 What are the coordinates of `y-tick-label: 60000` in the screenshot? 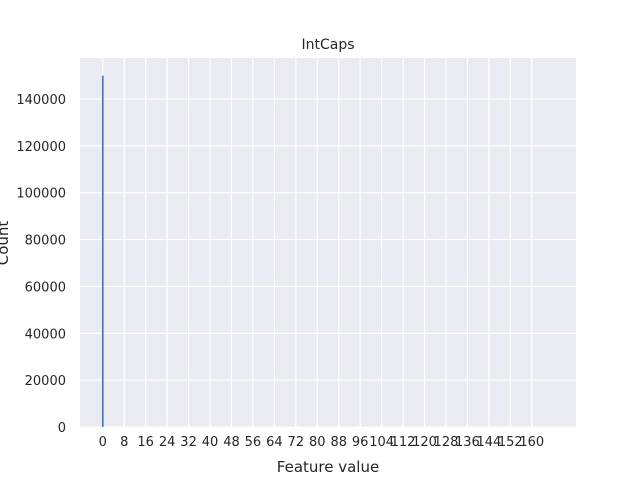 It's located at (45, 287).